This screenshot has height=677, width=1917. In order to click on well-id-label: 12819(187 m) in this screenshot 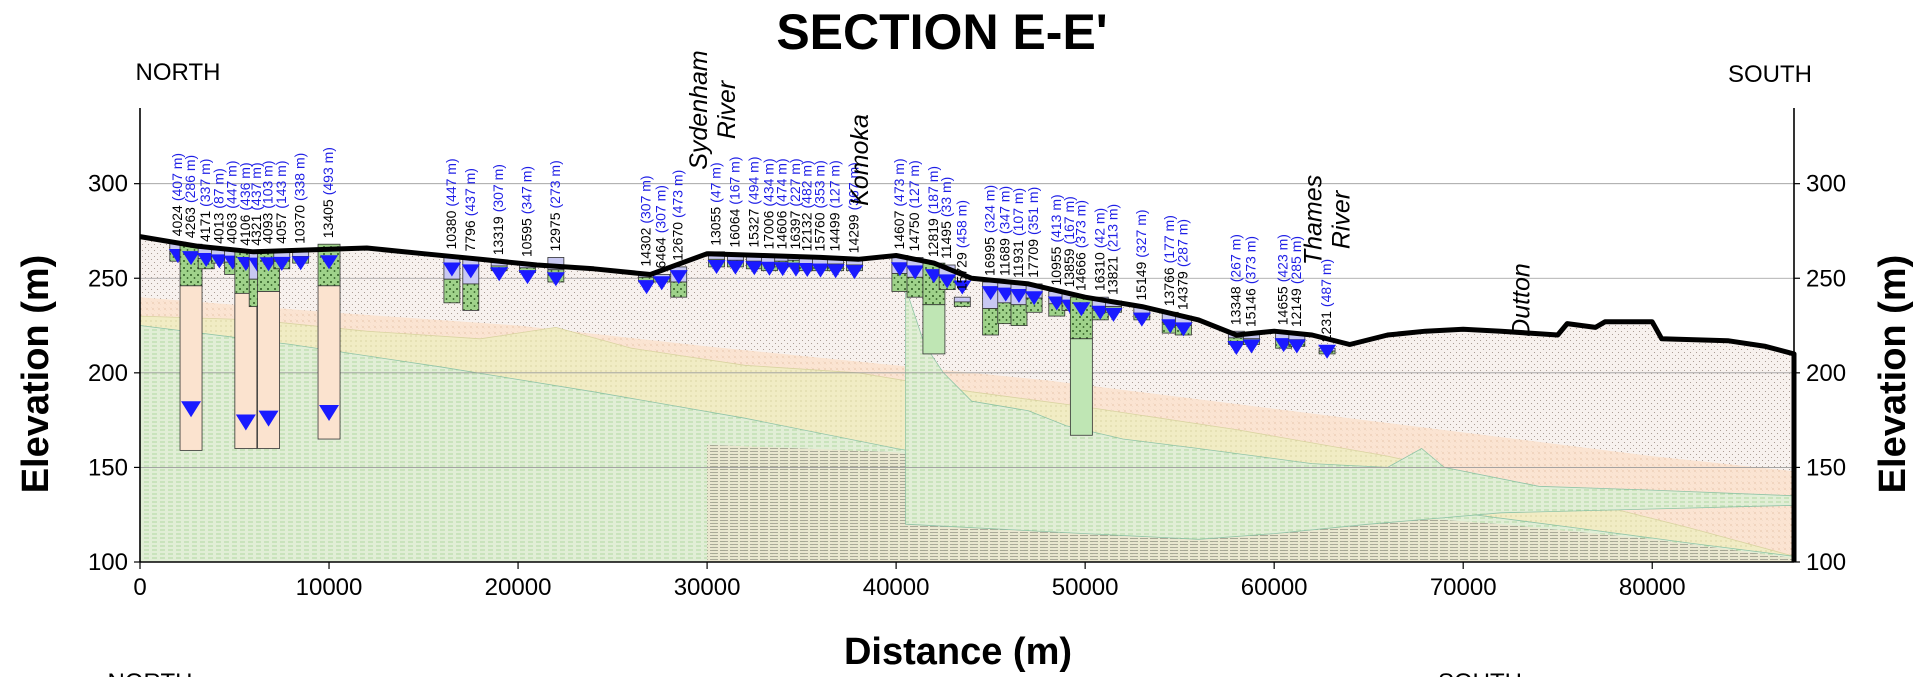, I will do `click(933, 211)`.